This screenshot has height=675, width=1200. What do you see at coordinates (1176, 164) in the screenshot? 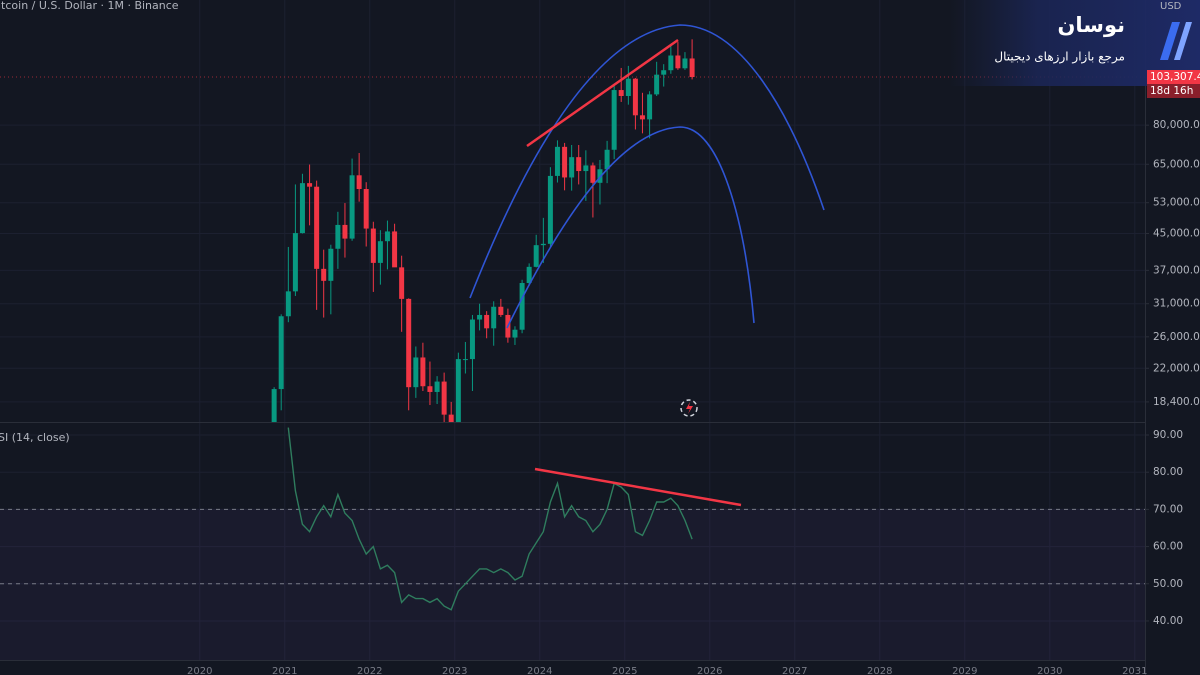
I see `y-tick-label: 65,000.00` at bounding box center [1176, 164].